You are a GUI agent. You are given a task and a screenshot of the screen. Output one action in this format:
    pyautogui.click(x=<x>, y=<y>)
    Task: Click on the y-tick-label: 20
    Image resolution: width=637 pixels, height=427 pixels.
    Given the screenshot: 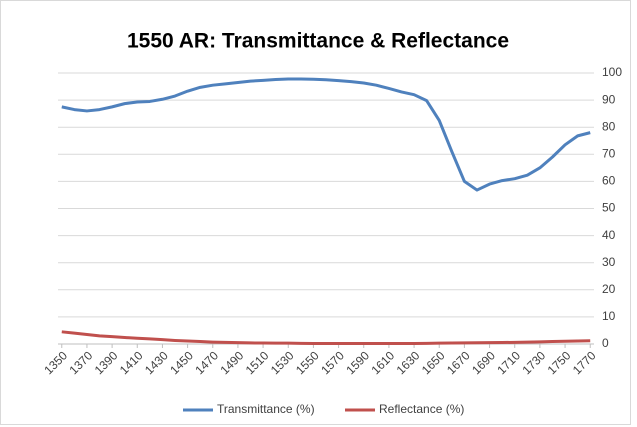 What is the action you would take?
    pyautogui.click(x=609, y=289)
    